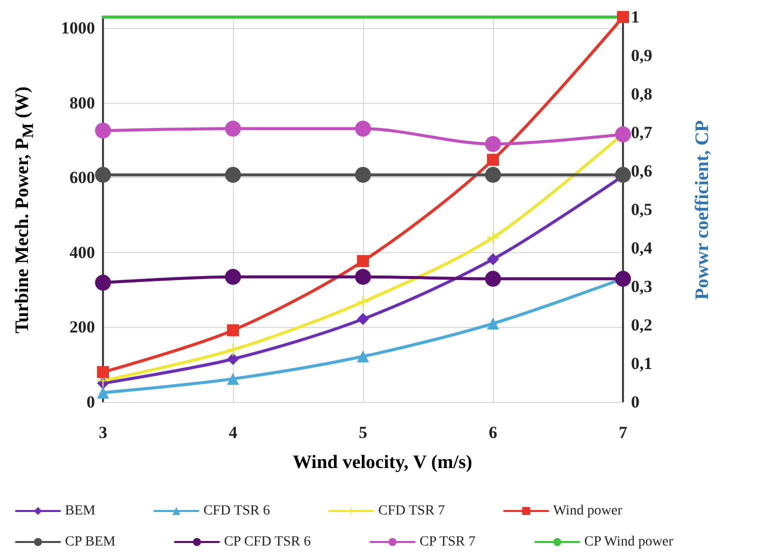 The height and width of the screenshot is (557, 765). What do you see at coordinates (90, 542) in the screenshot?
I see `legend-label: CP BEM` at bounding box center [90, 542].